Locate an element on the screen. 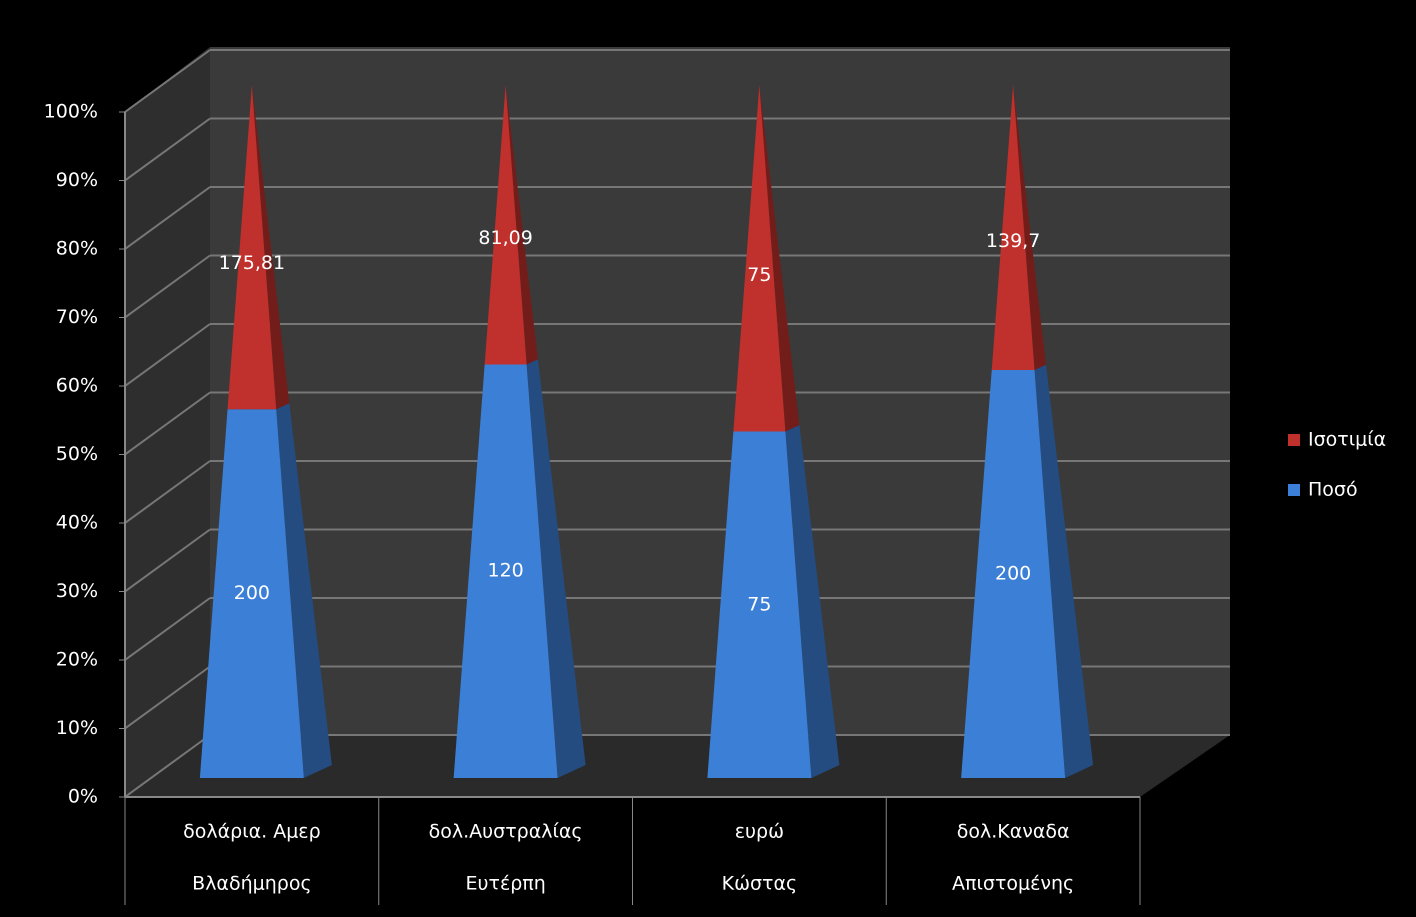 This screenshot has height=917, width=1416. y-tick-label: 90% is located at coordinates (77, 180).